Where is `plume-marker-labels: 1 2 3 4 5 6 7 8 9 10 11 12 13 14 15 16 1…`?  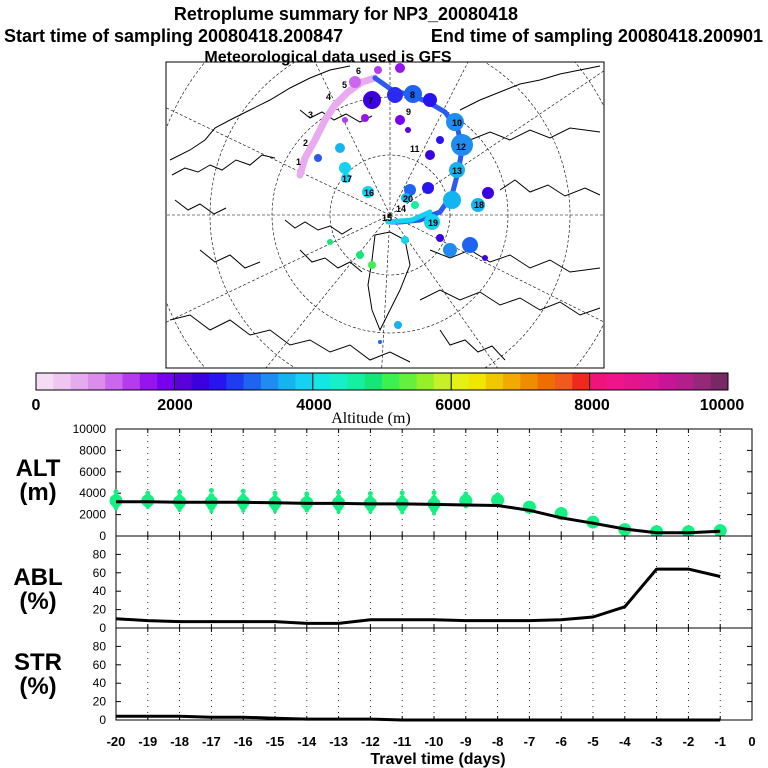 plume-marker-labels: 1 2 3 4 5 6 7 8 9 10 11 12 13 14 15 16 1… is located at coordinates (390, 147).